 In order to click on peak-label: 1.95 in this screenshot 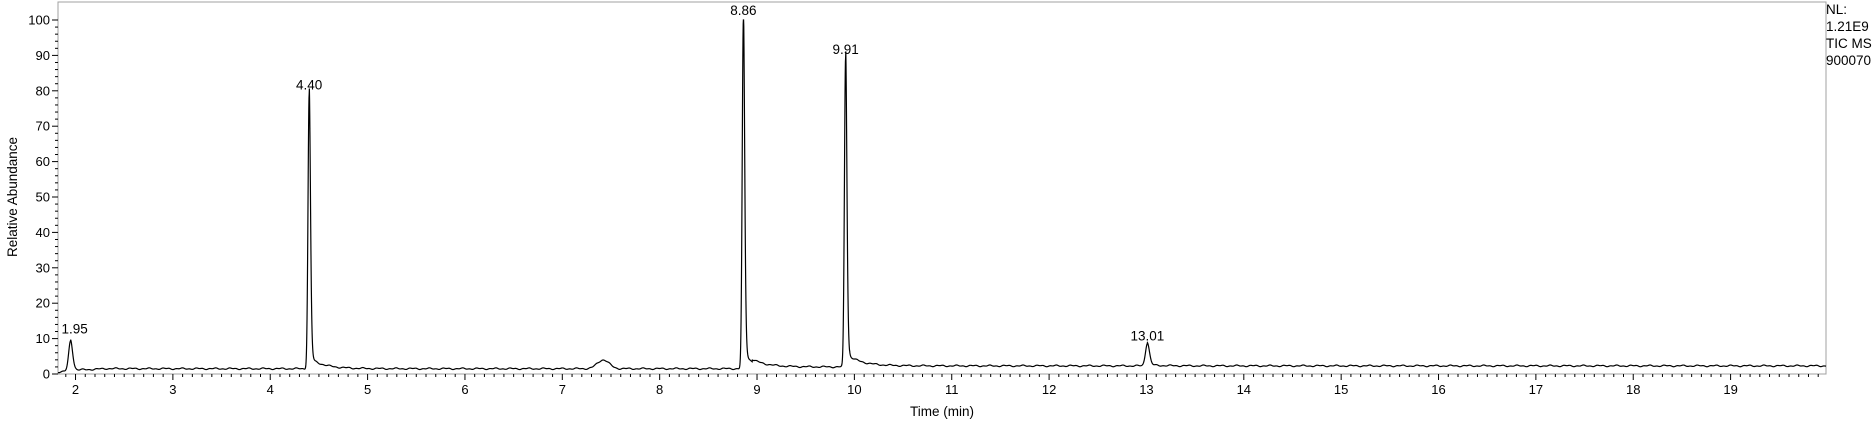, I will do `click(75, 329)`.